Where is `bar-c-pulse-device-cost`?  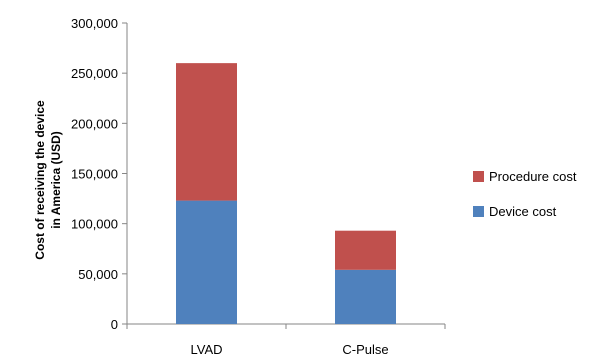 bar-c-pulse-device-cost is located at coordinates (365, 296).